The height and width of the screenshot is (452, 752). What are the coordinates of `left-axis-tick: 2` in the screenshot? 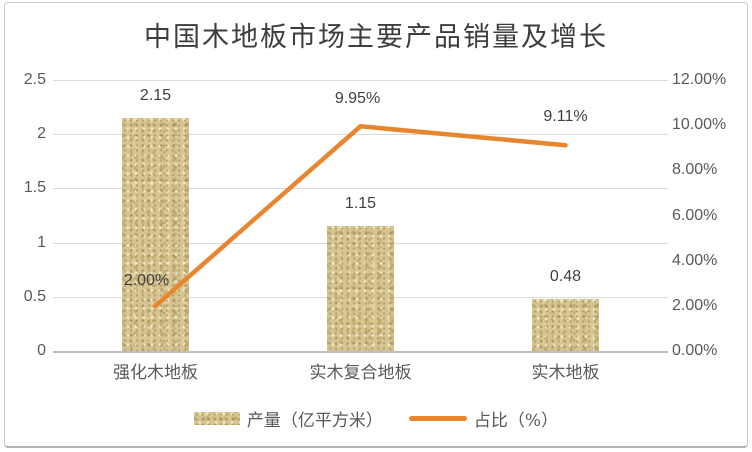 It's located at (41, 134).